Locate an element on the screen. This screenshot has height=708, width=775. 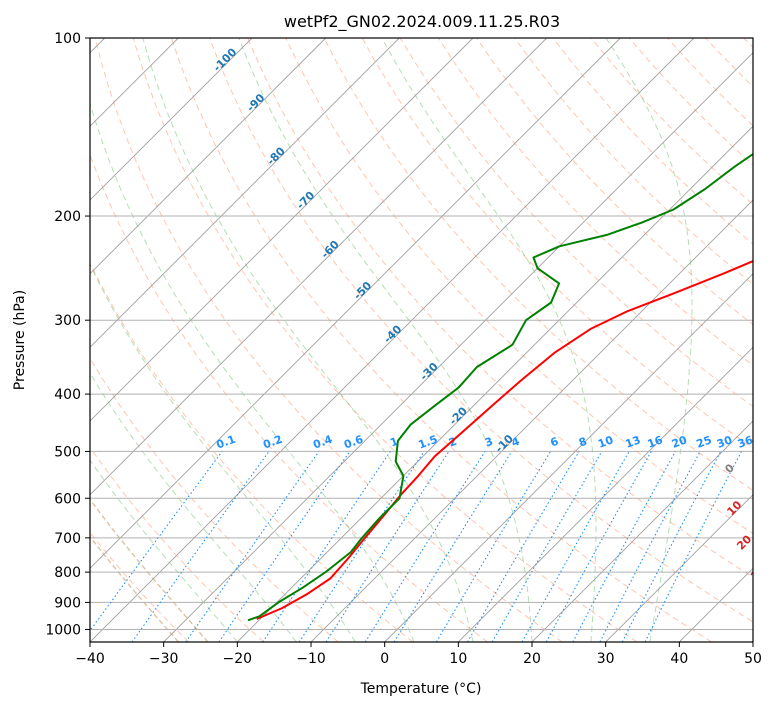
y-axis-ticks: 100 200 300 400 500 600 700 800 900 1000 is located at coordinates (67, 334).